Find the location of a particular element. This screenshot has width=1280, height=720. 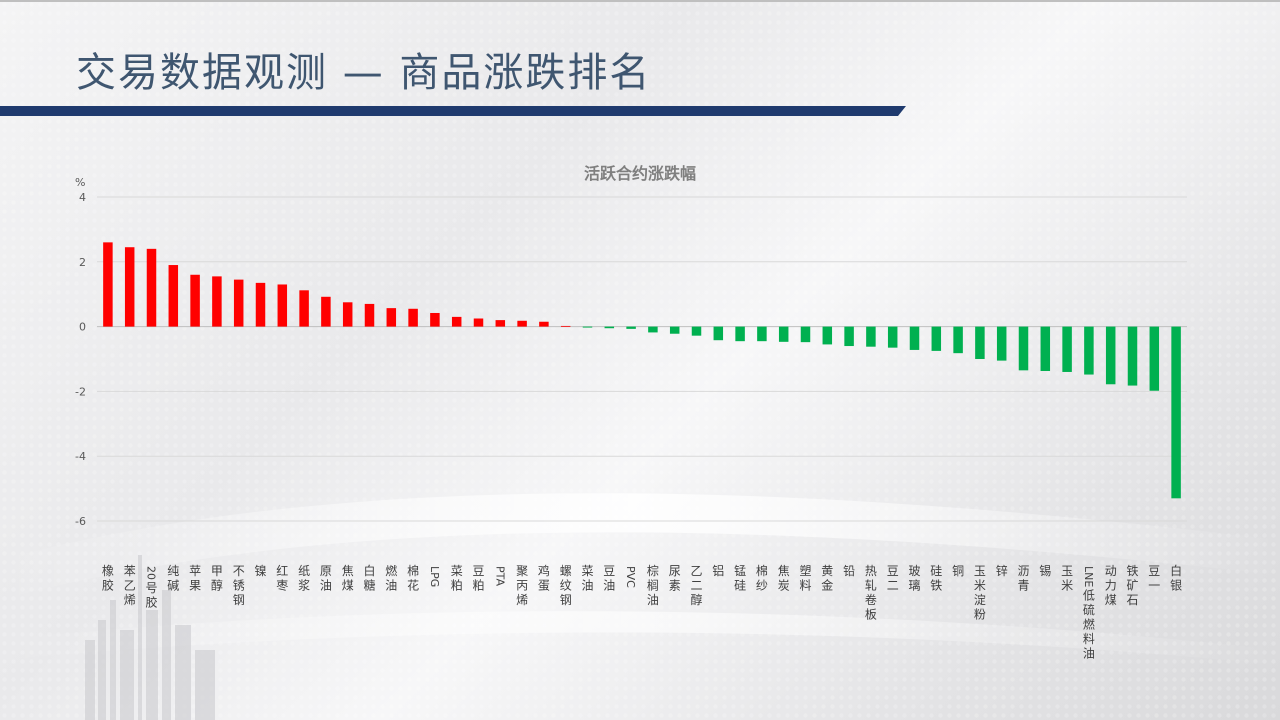

category-label: 乙二醇 is located at coordinates (696, 585).